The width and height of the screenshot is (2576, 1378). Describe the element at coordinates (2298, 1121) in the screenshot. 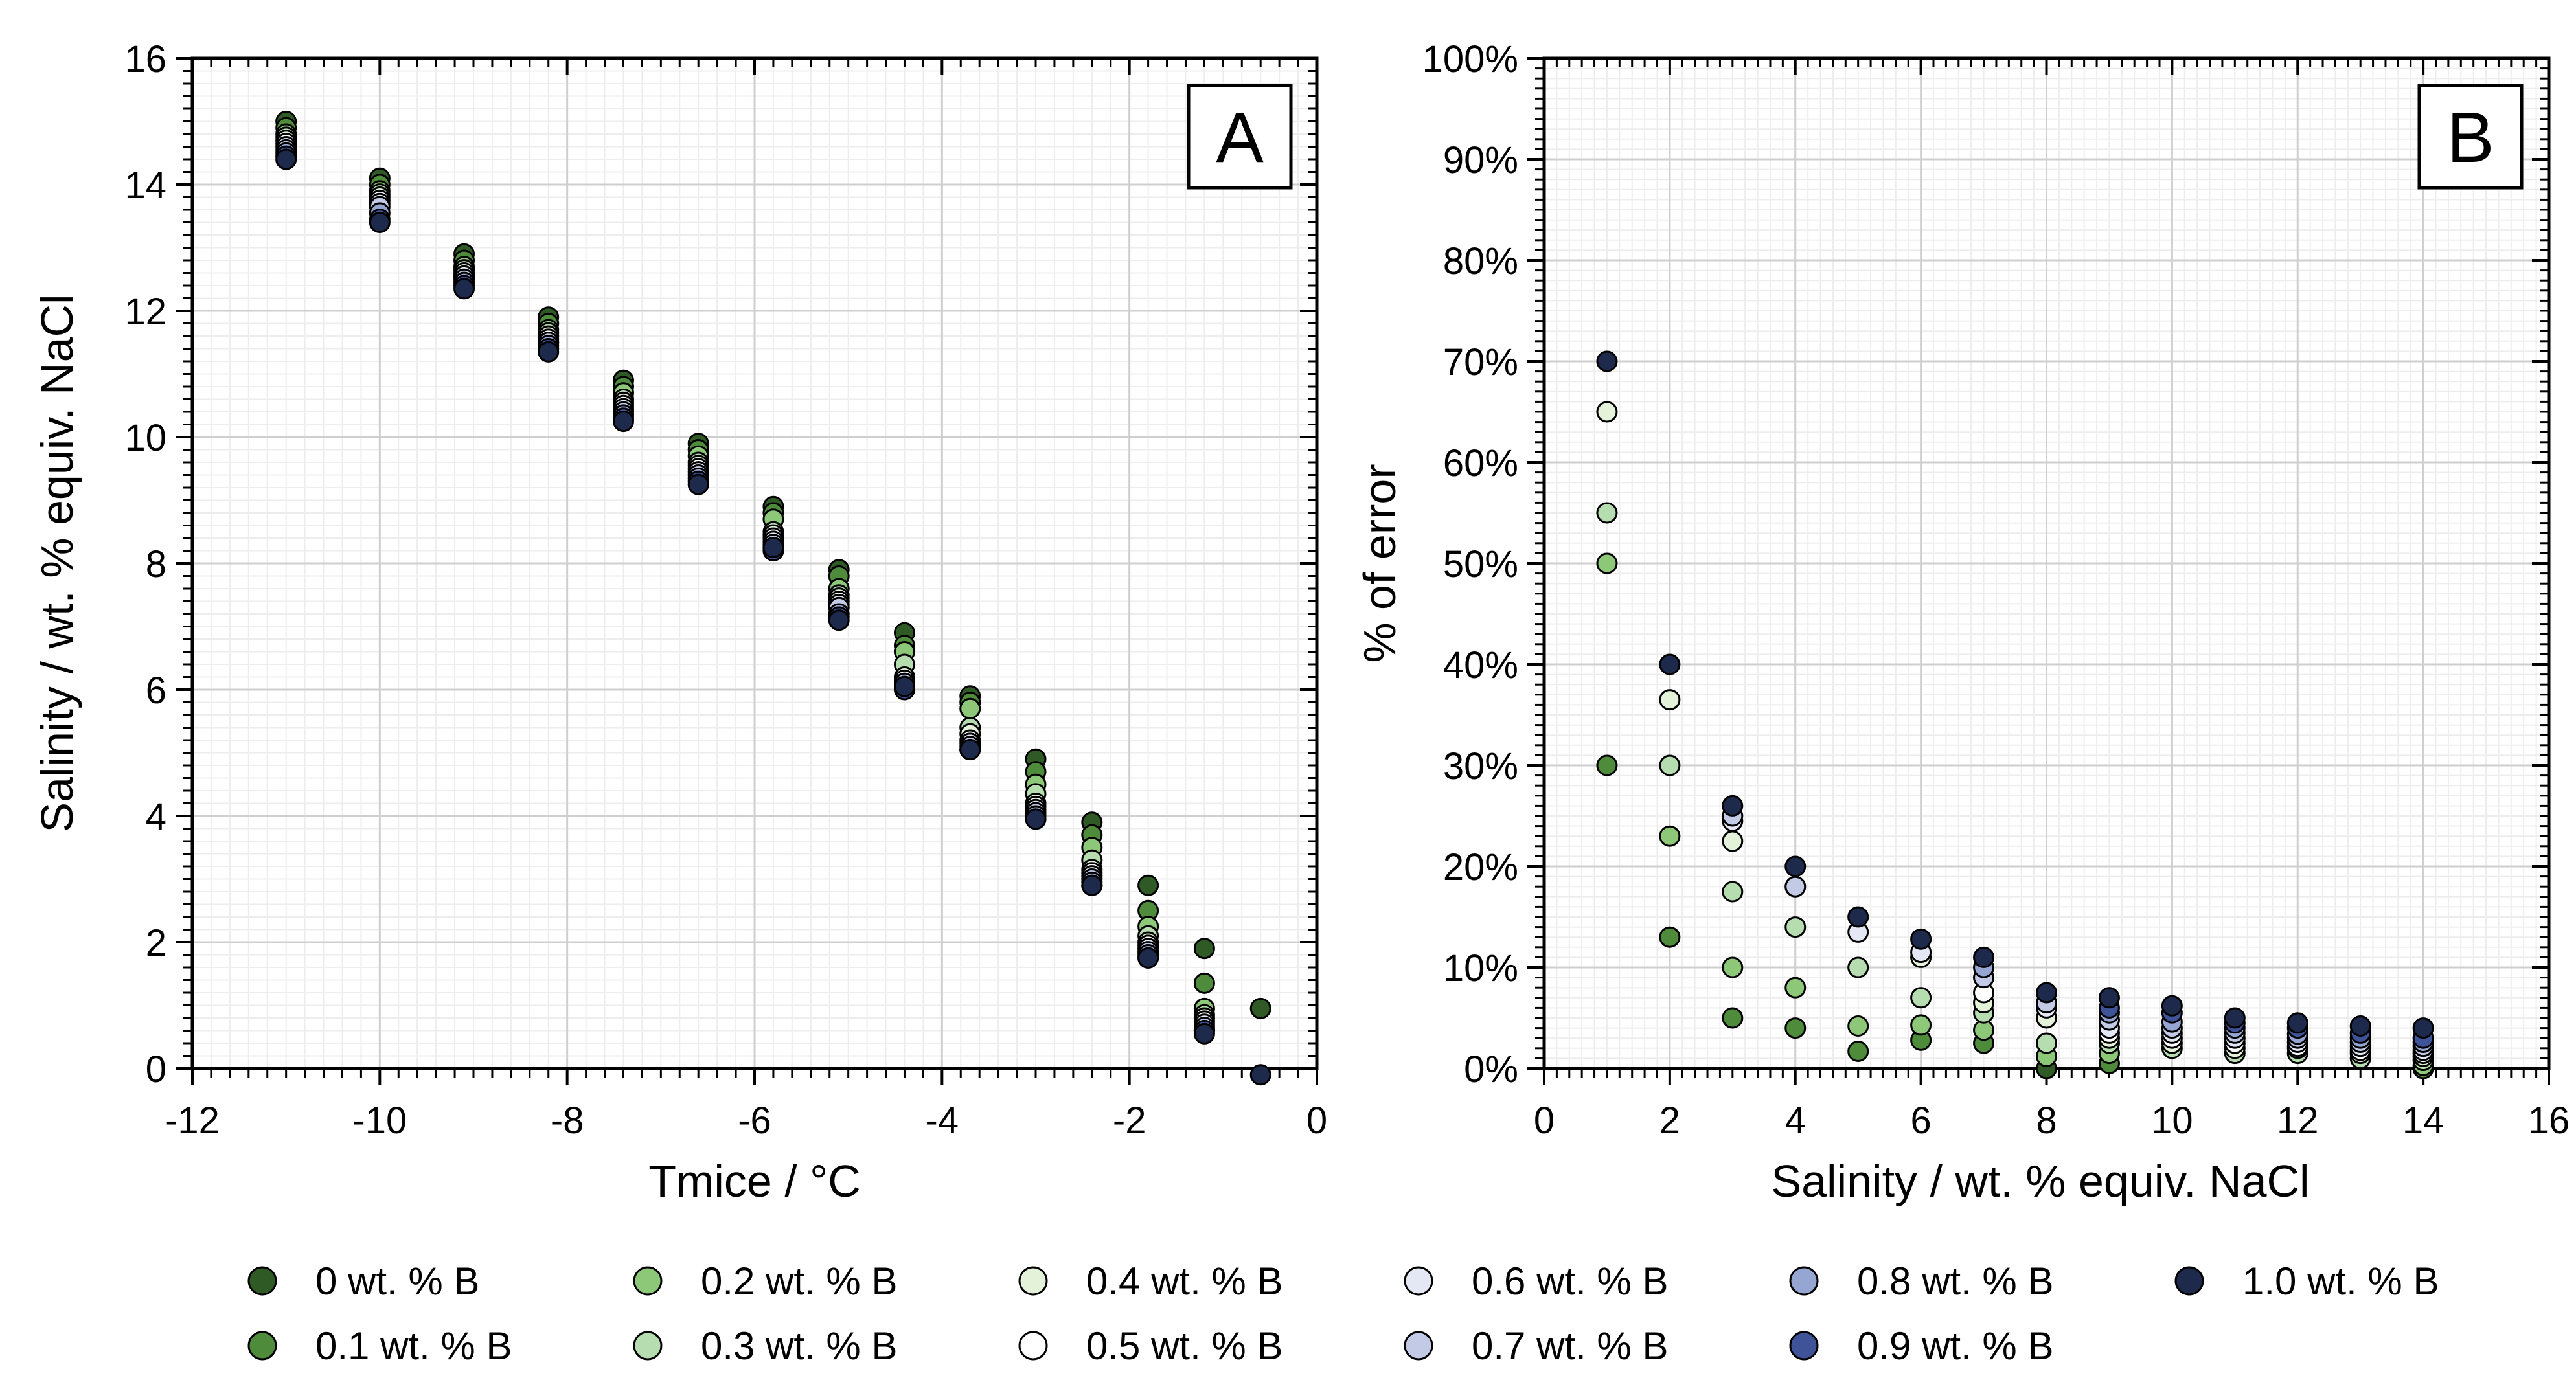

I see `panel-b-x-tick-label: 12` at that location.